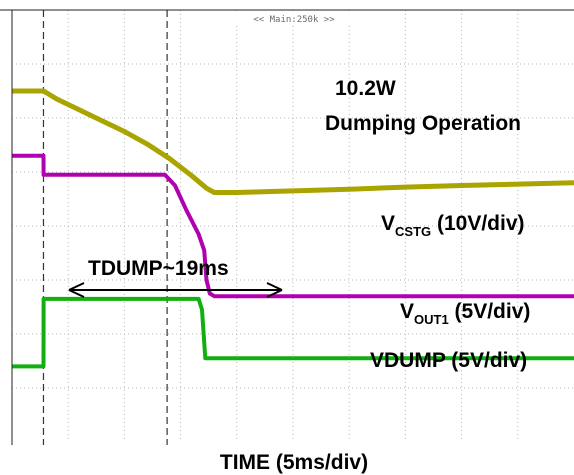 Image resolution: width=574 pixels, height=475 pixels. I want to click on power-annotation: 10.2W, so click(365, 88).